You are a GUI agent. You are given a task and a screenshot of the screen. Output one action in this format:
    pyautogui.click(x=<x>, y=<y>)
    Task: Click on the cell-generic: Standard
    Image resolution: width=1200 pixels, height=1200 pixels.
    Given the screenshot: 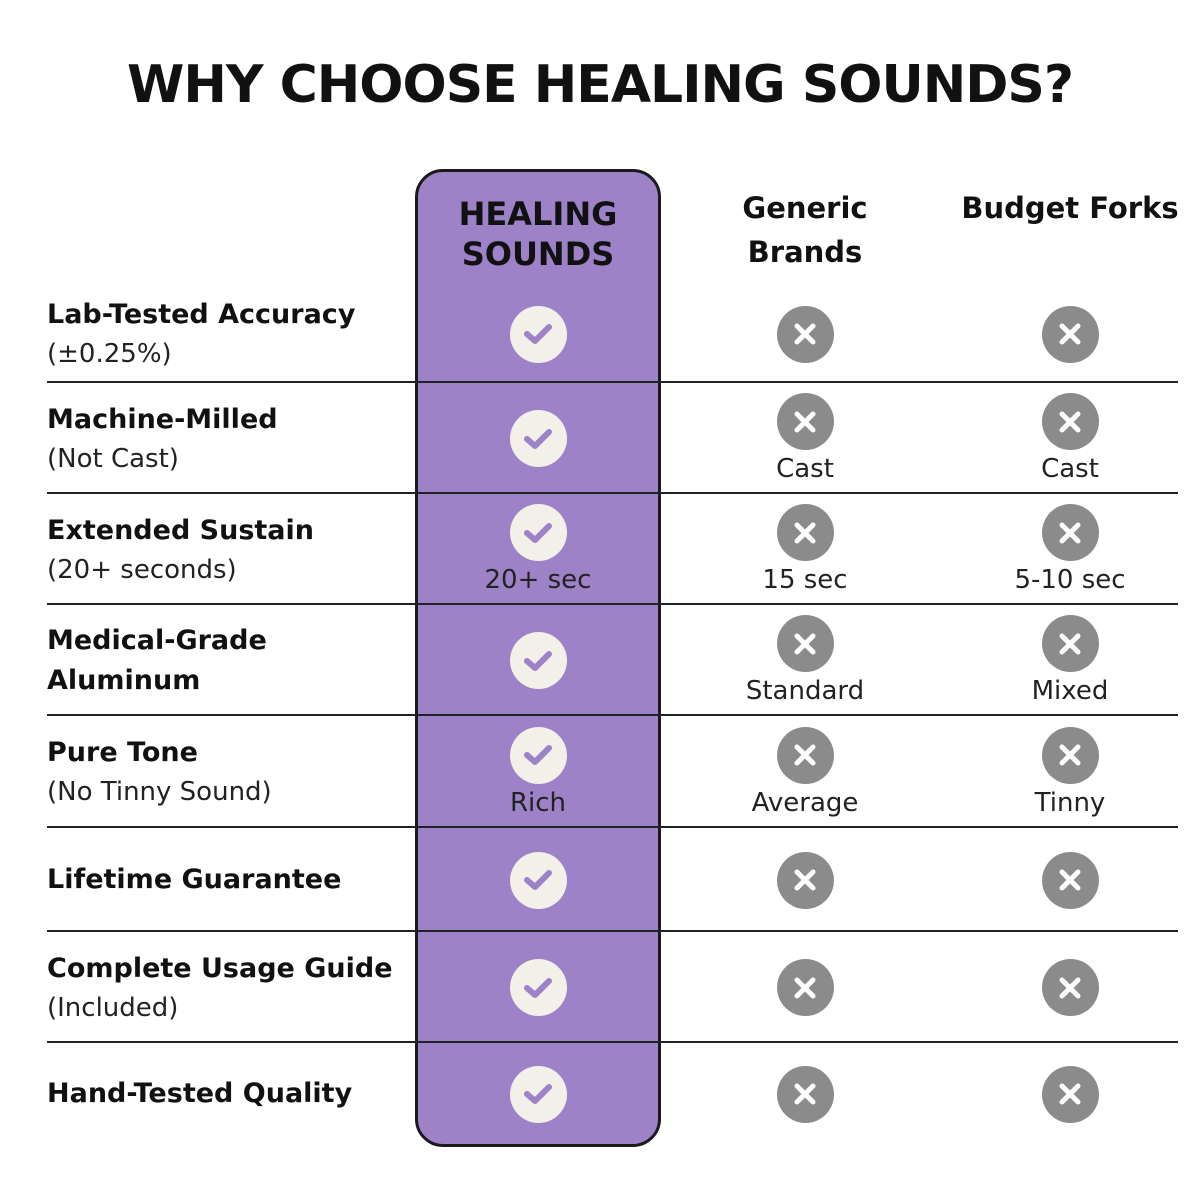 What is the action you would take?
    pyautogui.click(x=805, y=660)
    